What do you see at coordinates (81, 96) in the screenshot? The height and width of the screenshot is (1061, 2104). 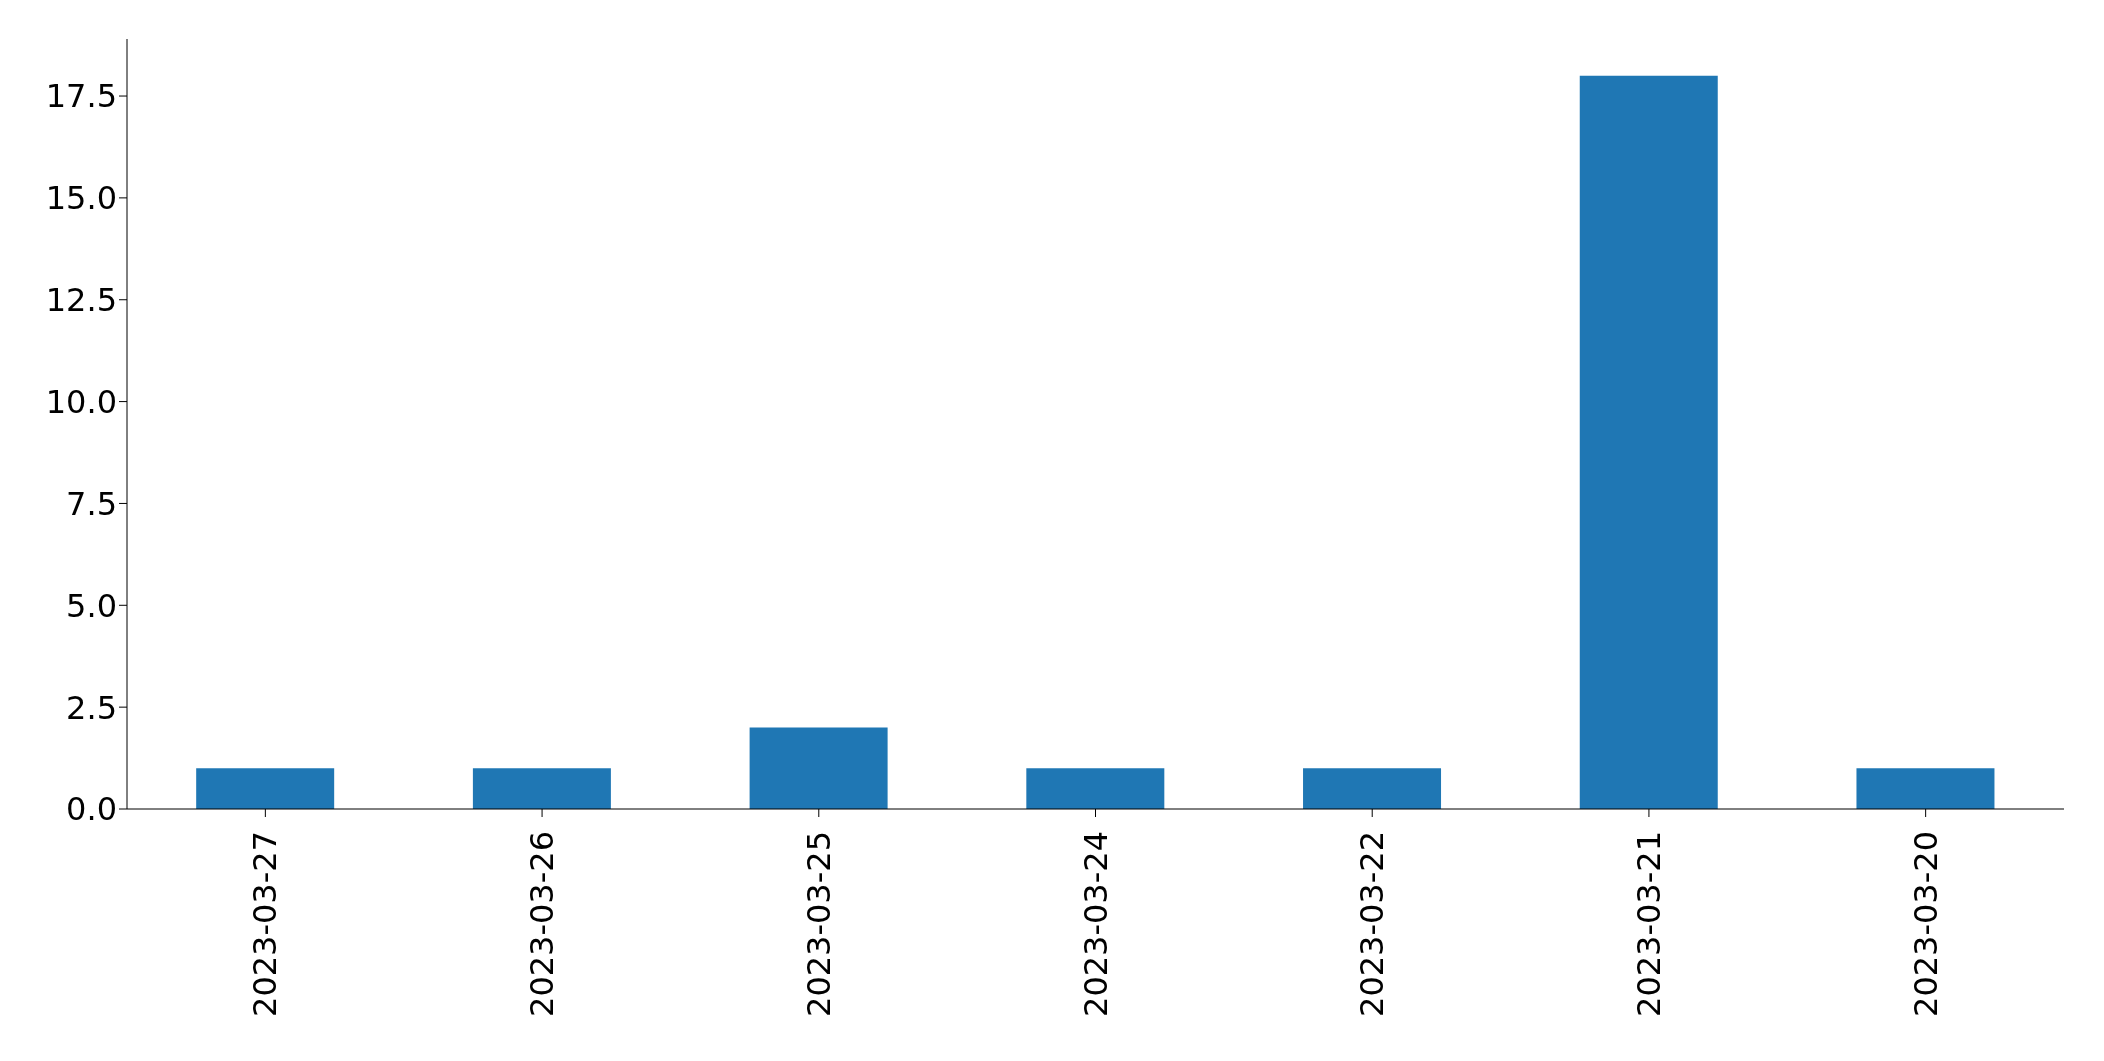 I see `y-tick-label: 17.5` at bounding box center [81, 96].